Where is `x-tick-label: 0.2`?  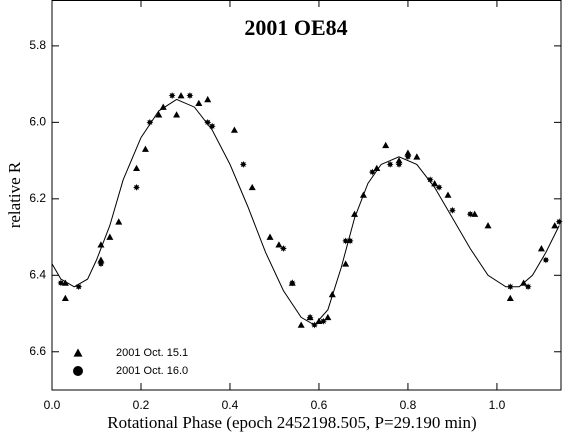 x-tick-label: 0.2 is located at coordinates (141, 405).